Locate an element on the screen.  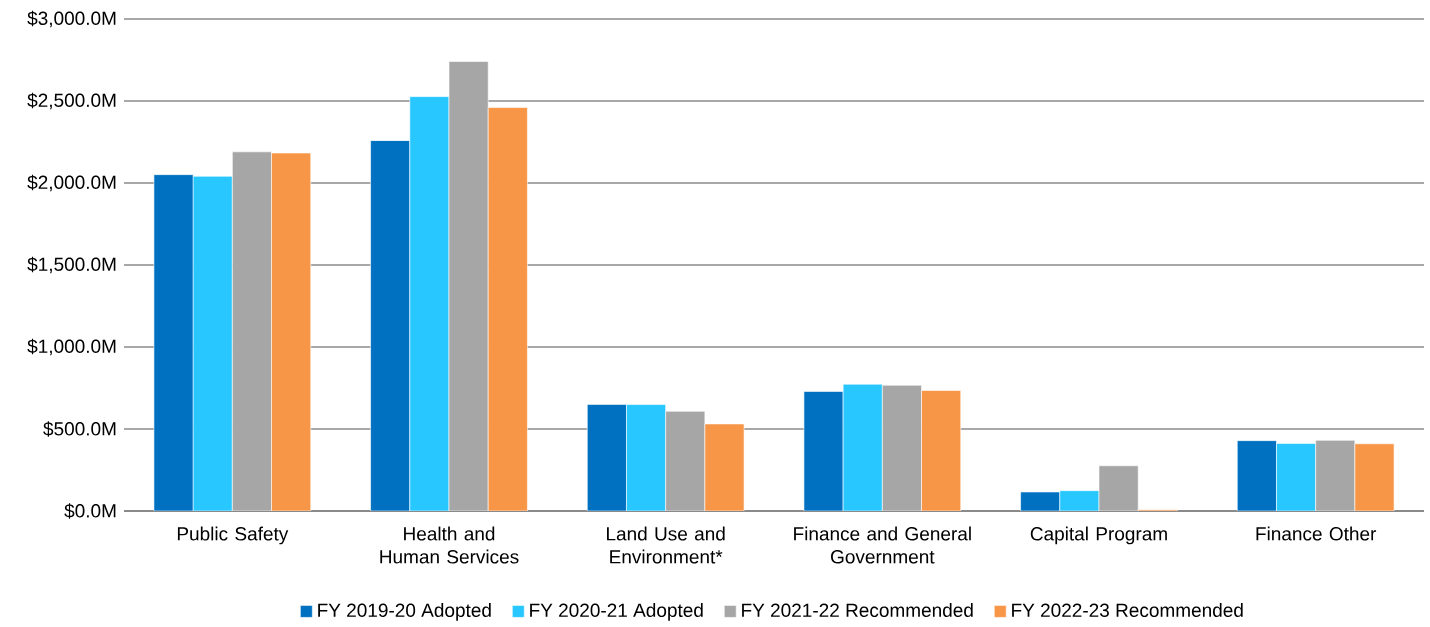
x-tick-label: Finance and General Government is located at coordinates (882, 545).